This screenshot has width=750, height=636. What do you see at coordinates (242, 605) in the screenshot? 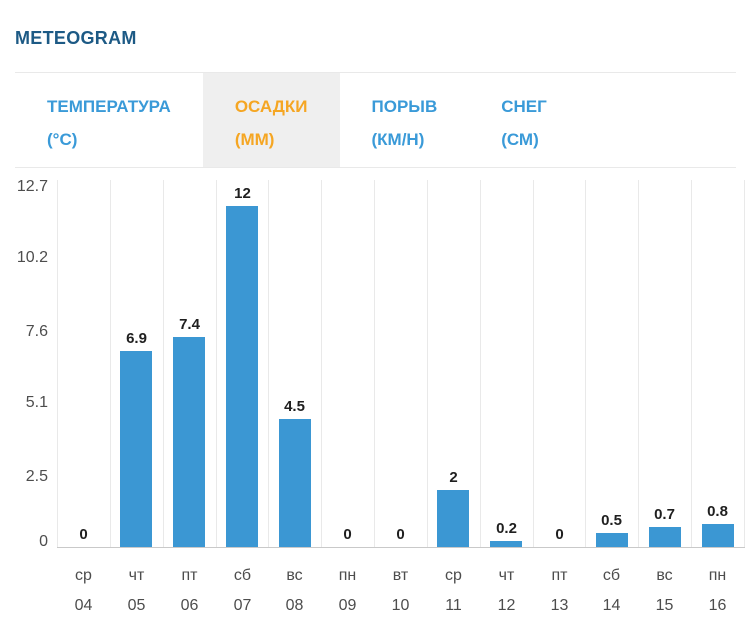
I see `x-label-date: 07` at bounding box center [242, 605].